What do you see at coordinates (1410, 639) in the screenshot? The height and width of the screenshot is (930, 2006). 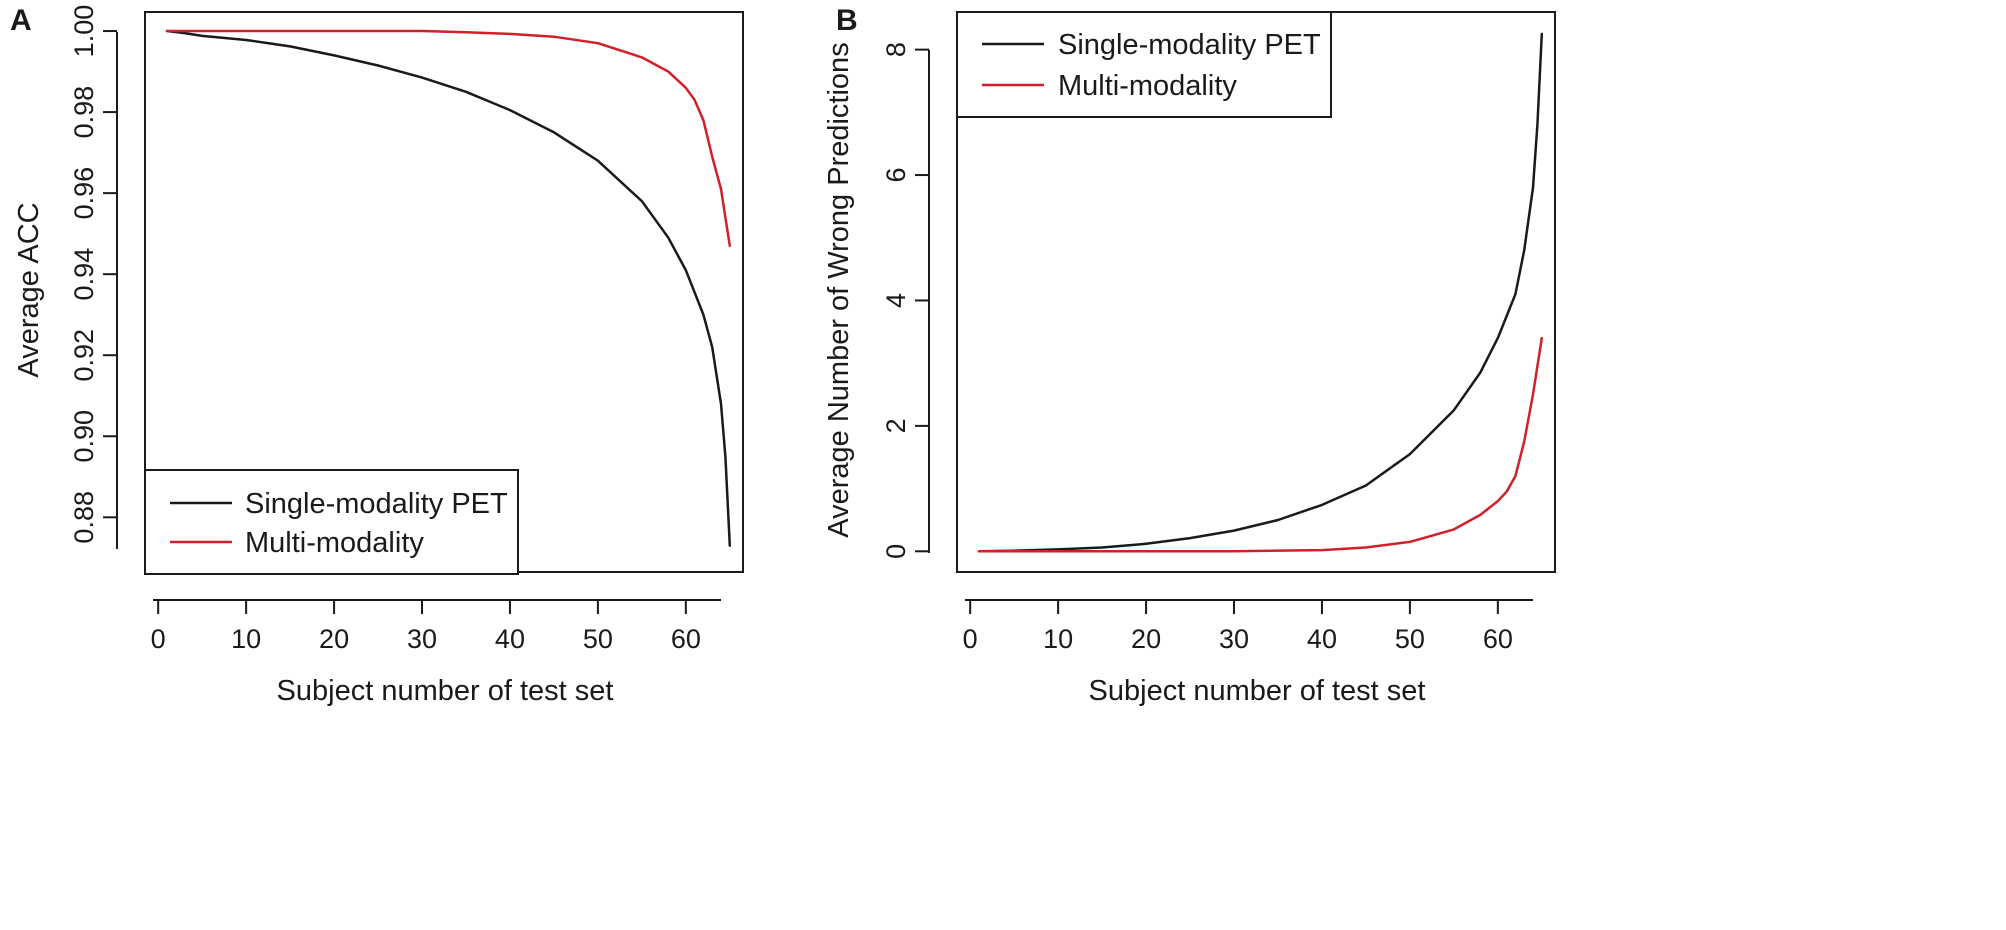 I see `panel-b-x-tick-label: 50` at bounding box center [1410, 639].